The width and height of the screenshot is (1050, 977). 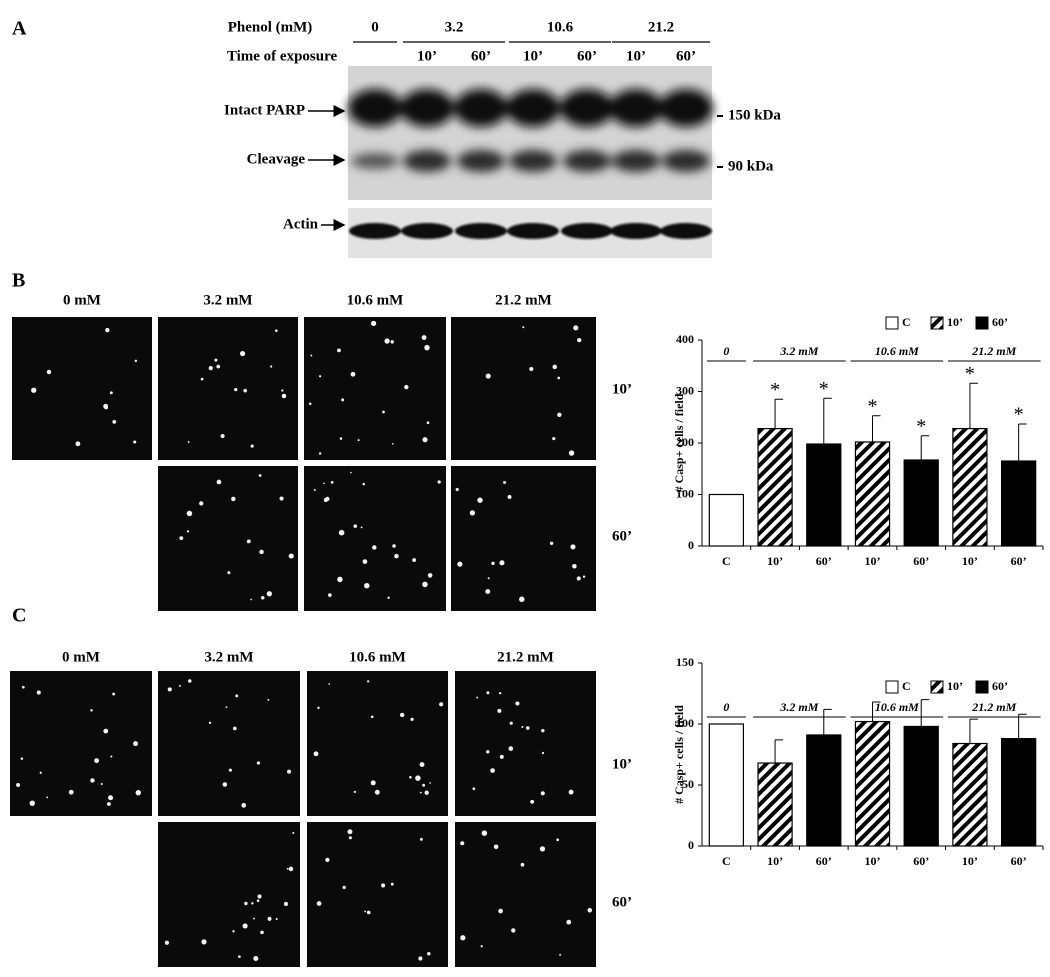 I want to click on group-label: 3.2 mM, so click(x=798, y=351).